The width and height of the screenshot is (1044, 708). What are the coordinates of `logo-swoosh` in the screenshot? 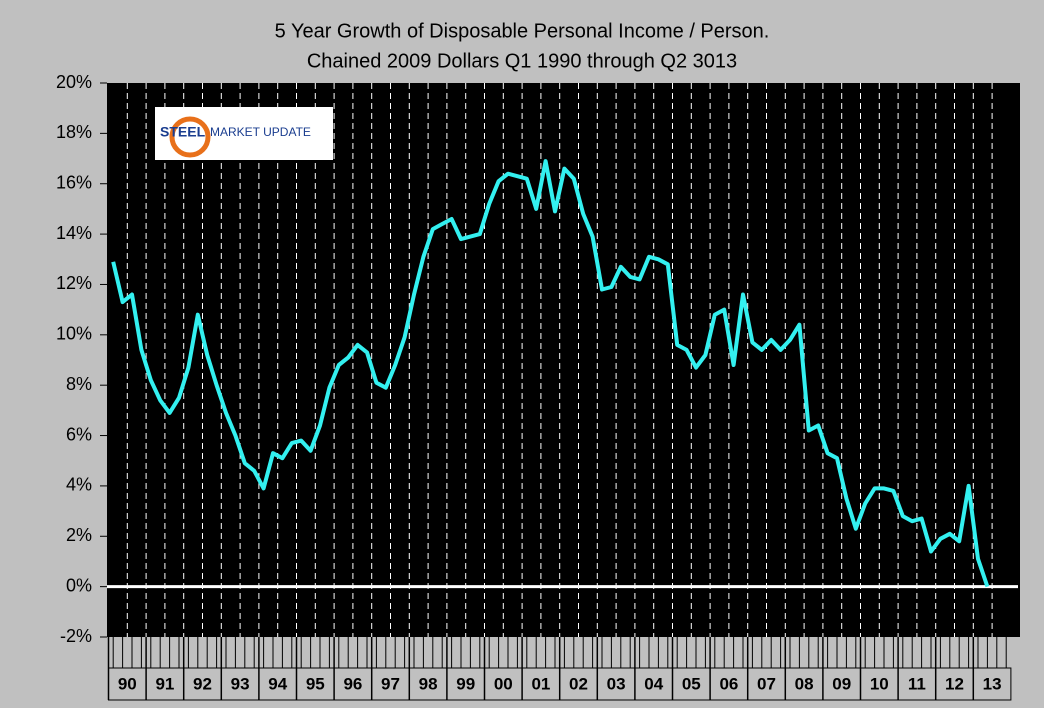 It's located at (190, 137).